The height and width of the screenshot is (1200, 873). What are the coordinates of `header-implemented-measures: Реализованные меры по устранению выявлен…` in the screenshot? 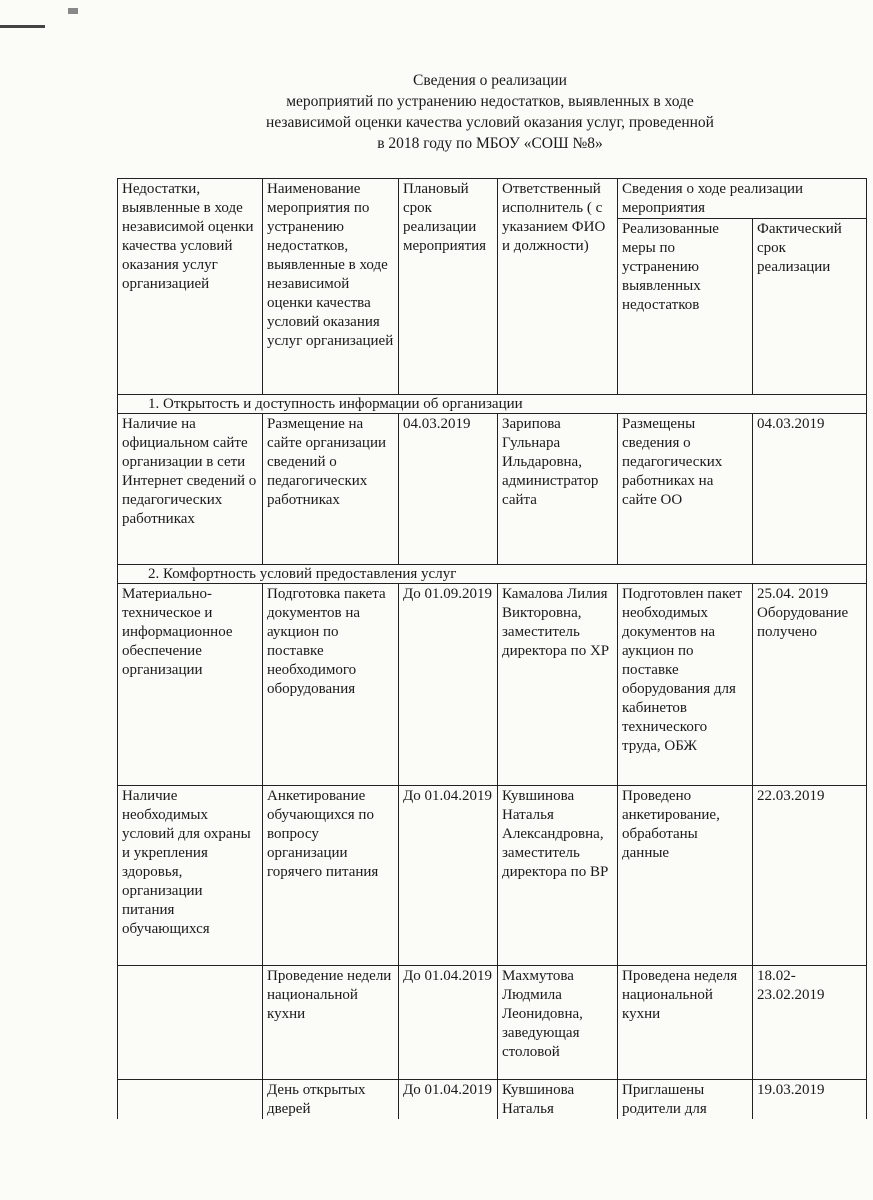 It's located at (685, 306).